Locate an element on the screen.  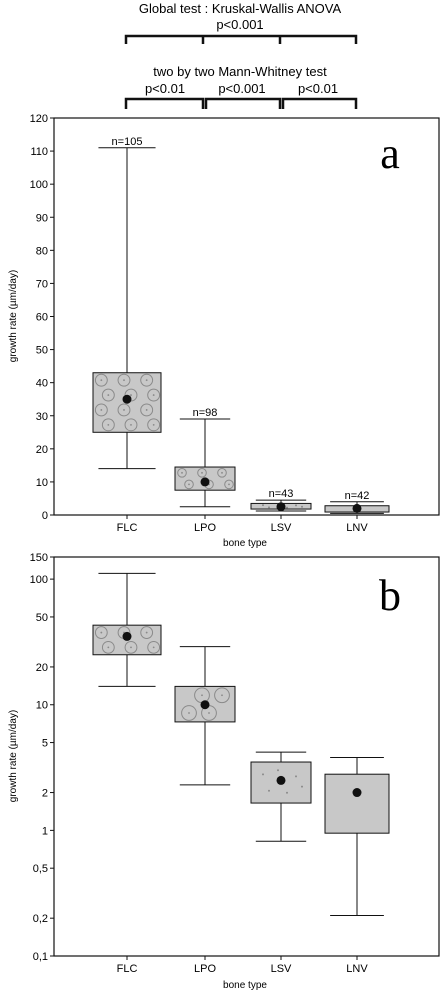
pairwise-brackets is located at coordinates (241, 103).